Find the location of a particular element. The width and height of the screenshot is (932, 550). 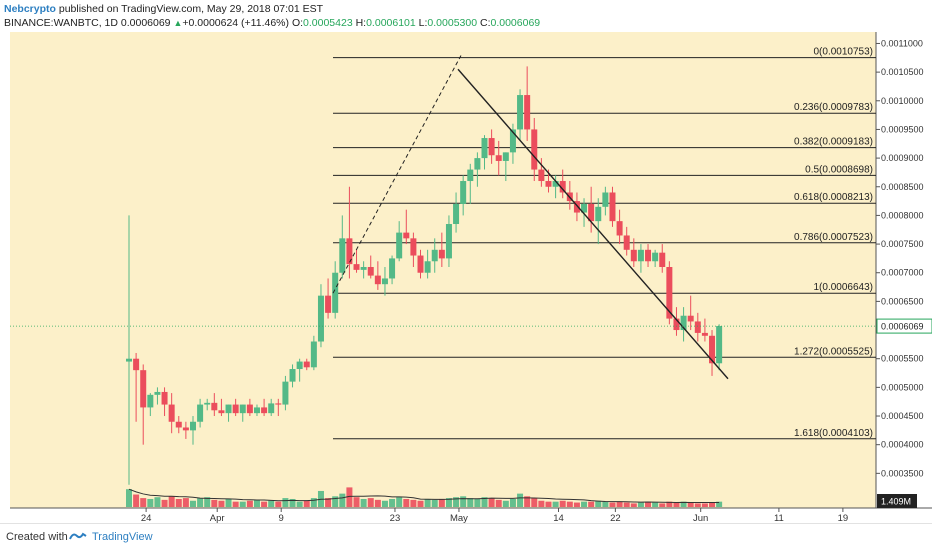

volume-ma-line is located at coordinates (424, 496).